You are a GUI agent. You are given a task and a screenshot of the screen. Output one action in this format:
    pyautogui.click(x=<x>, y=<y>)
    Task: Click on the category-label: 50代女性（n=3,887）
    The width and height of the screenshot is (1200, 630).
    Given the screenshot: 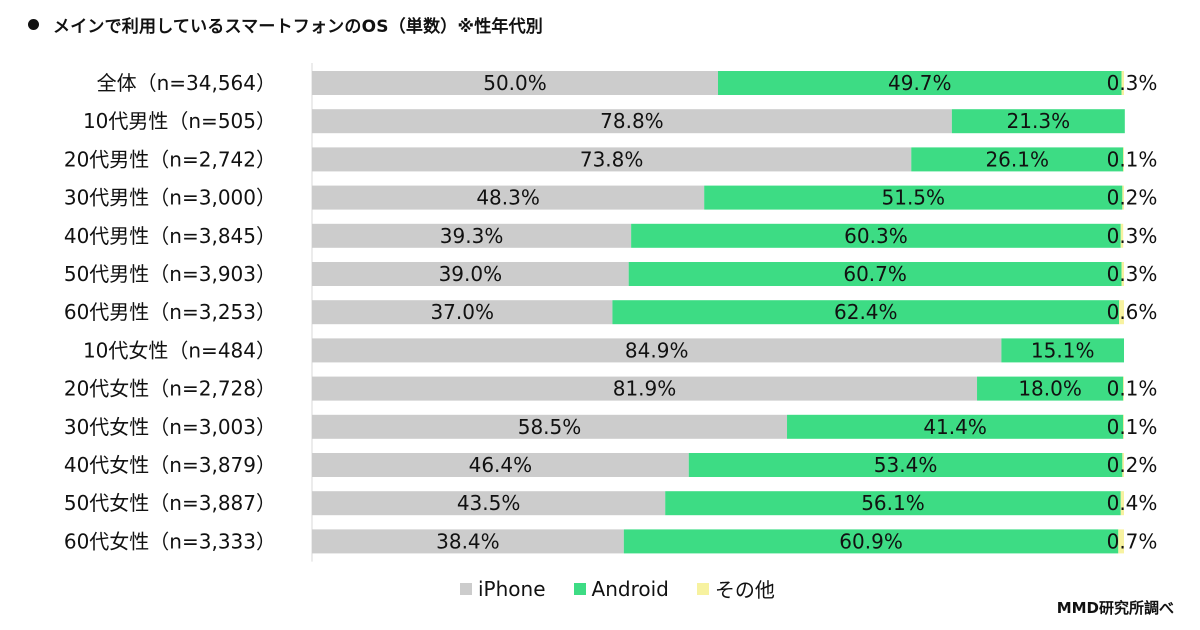 What is the action you would take?
    pyautogui.click(x=170, y=503)
    